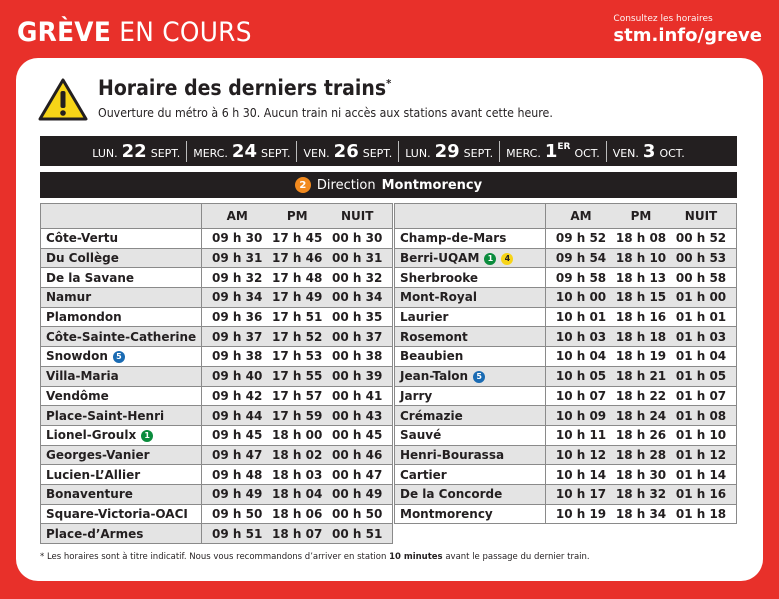  Describe the element at coordinates (357, 395) in the screenshot. I see `time-nuit: 00 h 41` at that location.